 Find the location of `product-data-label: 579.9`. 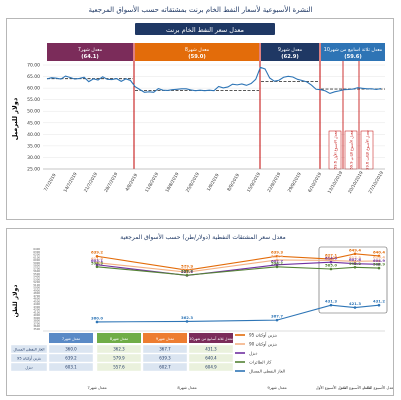

product-data-label: 579.9 is located at coordinates (187, 266).